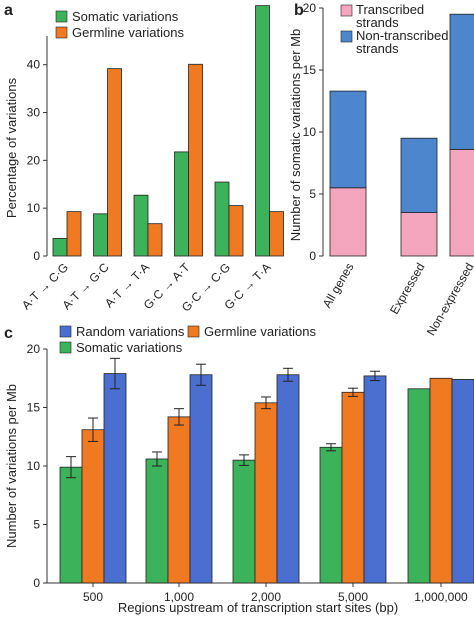 The image size is (474, 617). Describe the element at coordinates (310, 8) in the screenshot. I see `panel-b-y-tick-label: 20` at that location.